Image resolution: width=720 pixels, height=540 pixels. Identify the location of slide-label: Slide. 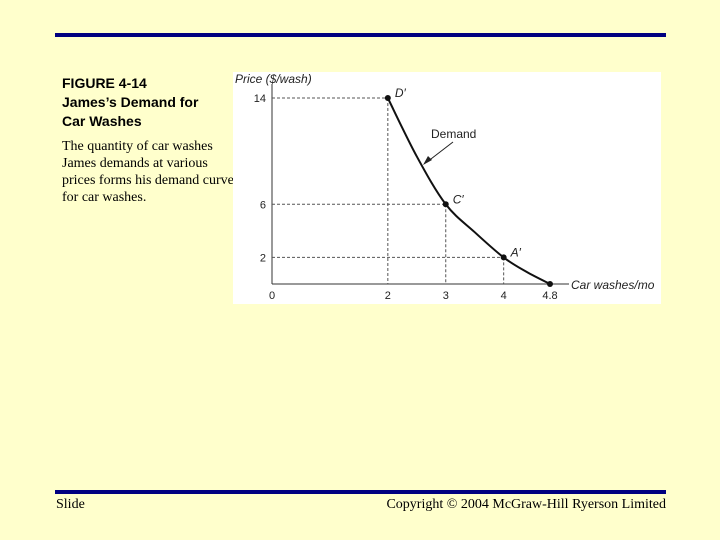
(70, 504).